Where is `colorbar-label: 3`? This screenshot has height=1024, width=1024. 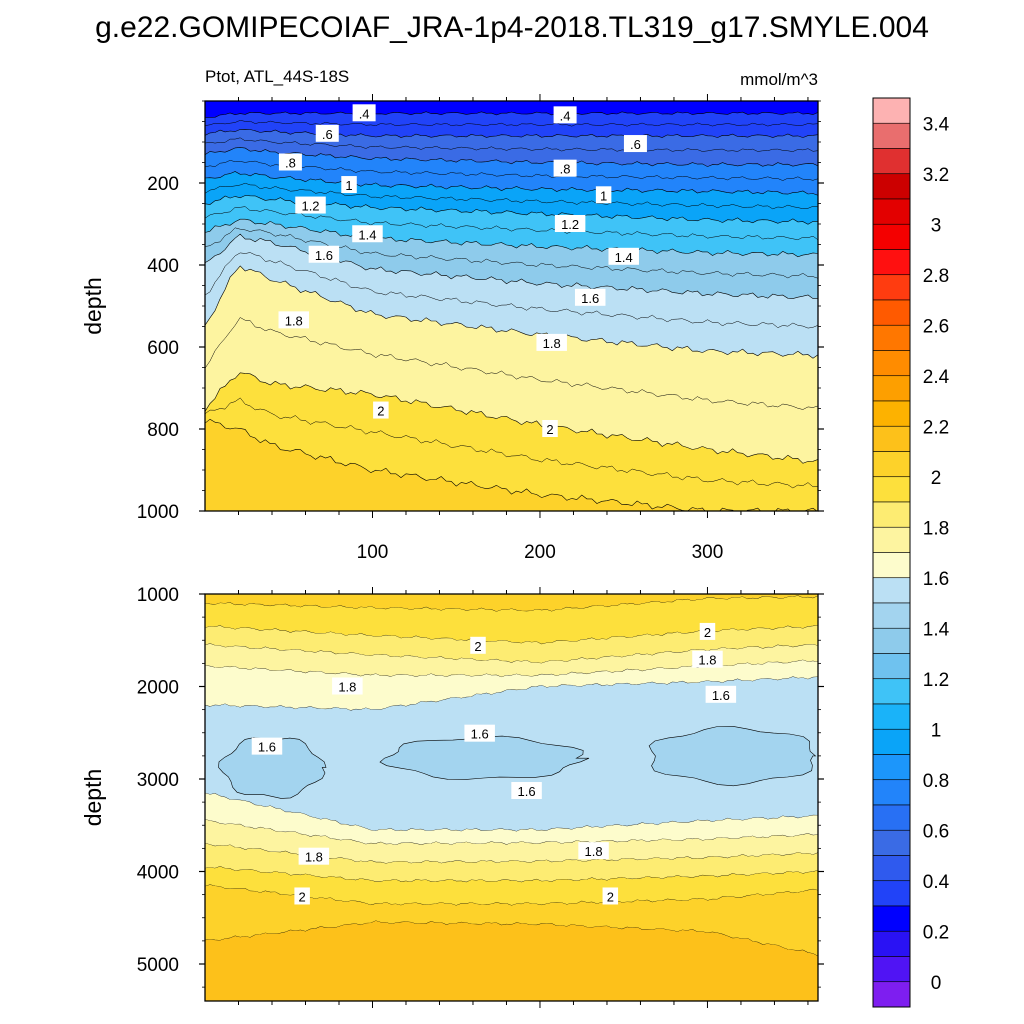 colorbar-label: 3 is located at coordinates (936, 225).